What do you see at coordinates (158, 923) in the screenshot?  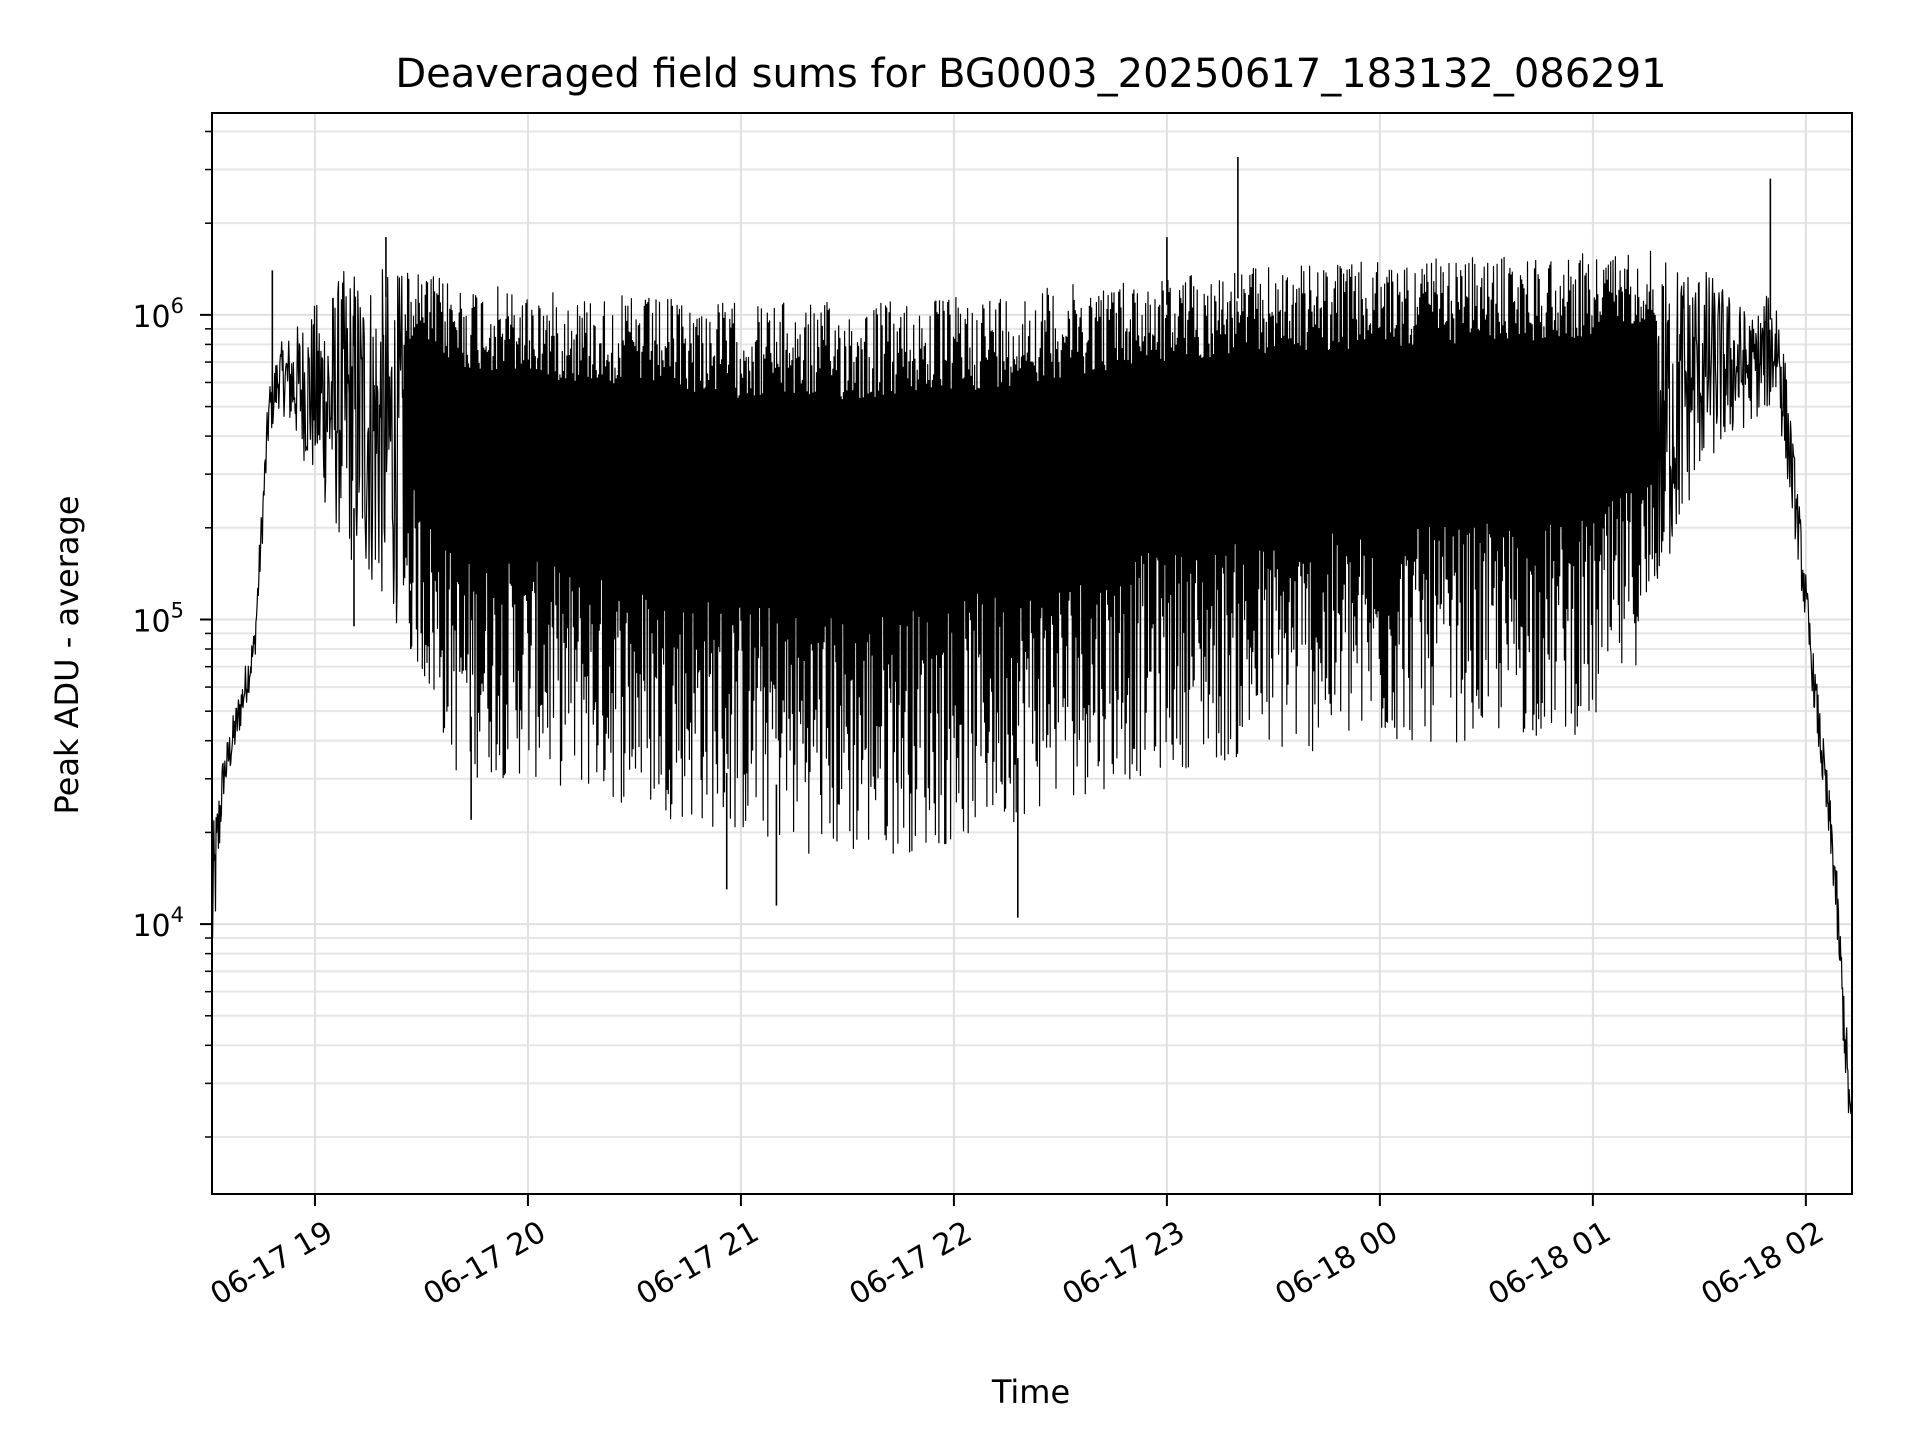 I see `y-tick-label: 10⁴` at bounding box center [158, 923].